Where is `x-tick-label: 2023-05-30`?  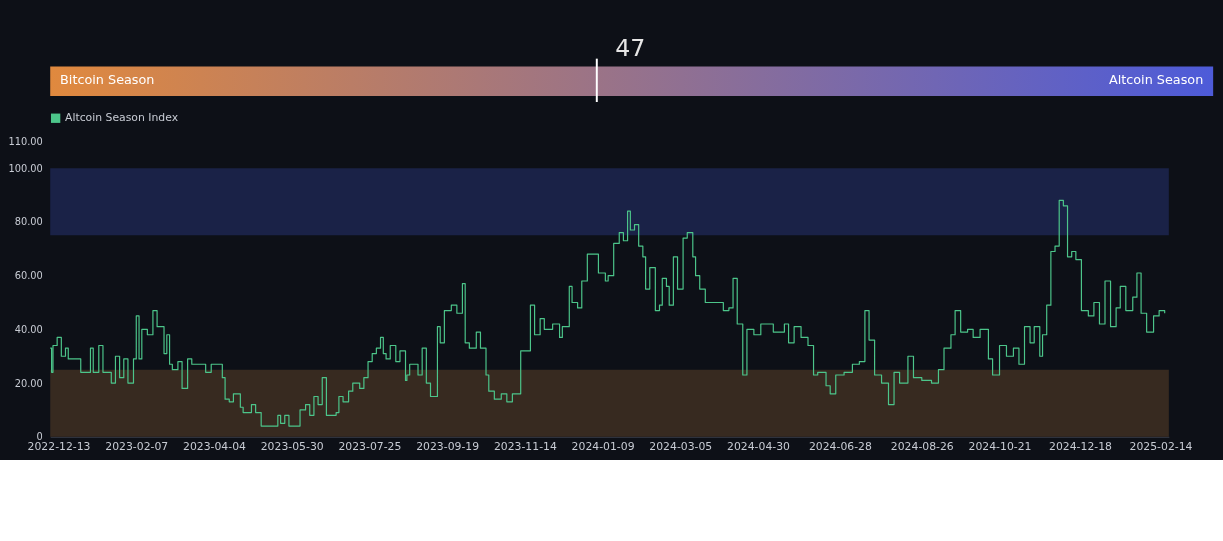 x-tick-label: 2023-05-30 is located at coordinates (292, 447).